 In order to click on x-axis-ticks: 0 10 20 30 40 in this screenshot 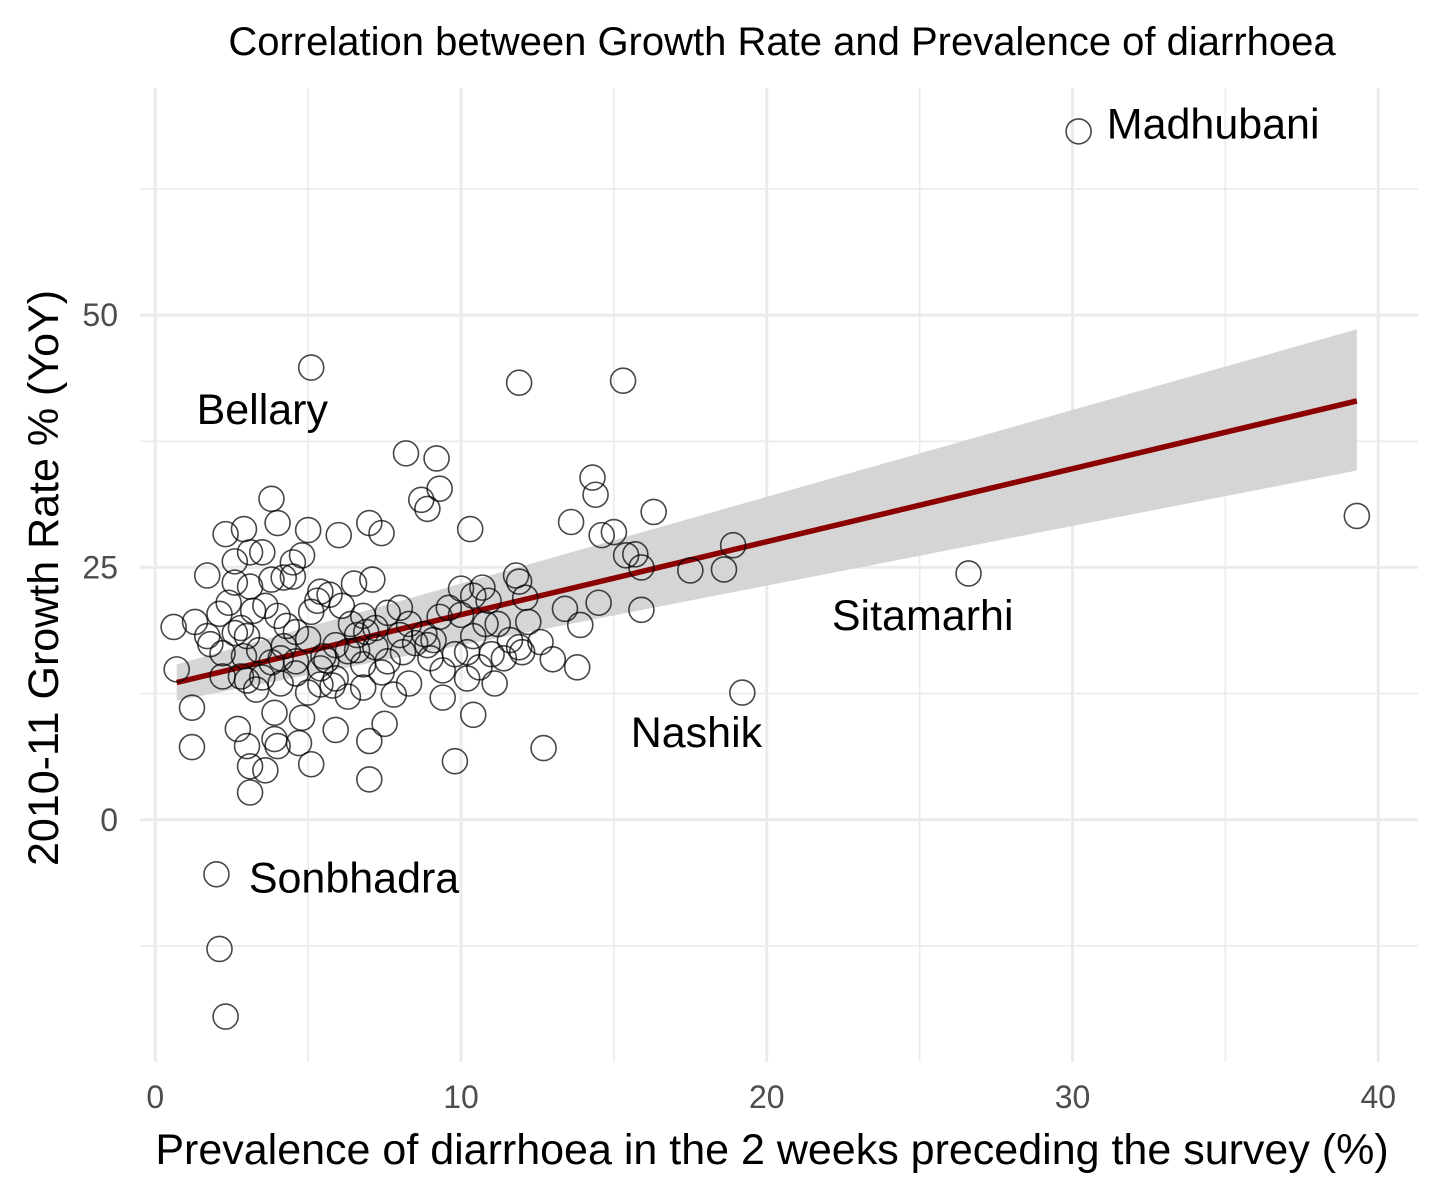, I will do `click(771, 1097)`.